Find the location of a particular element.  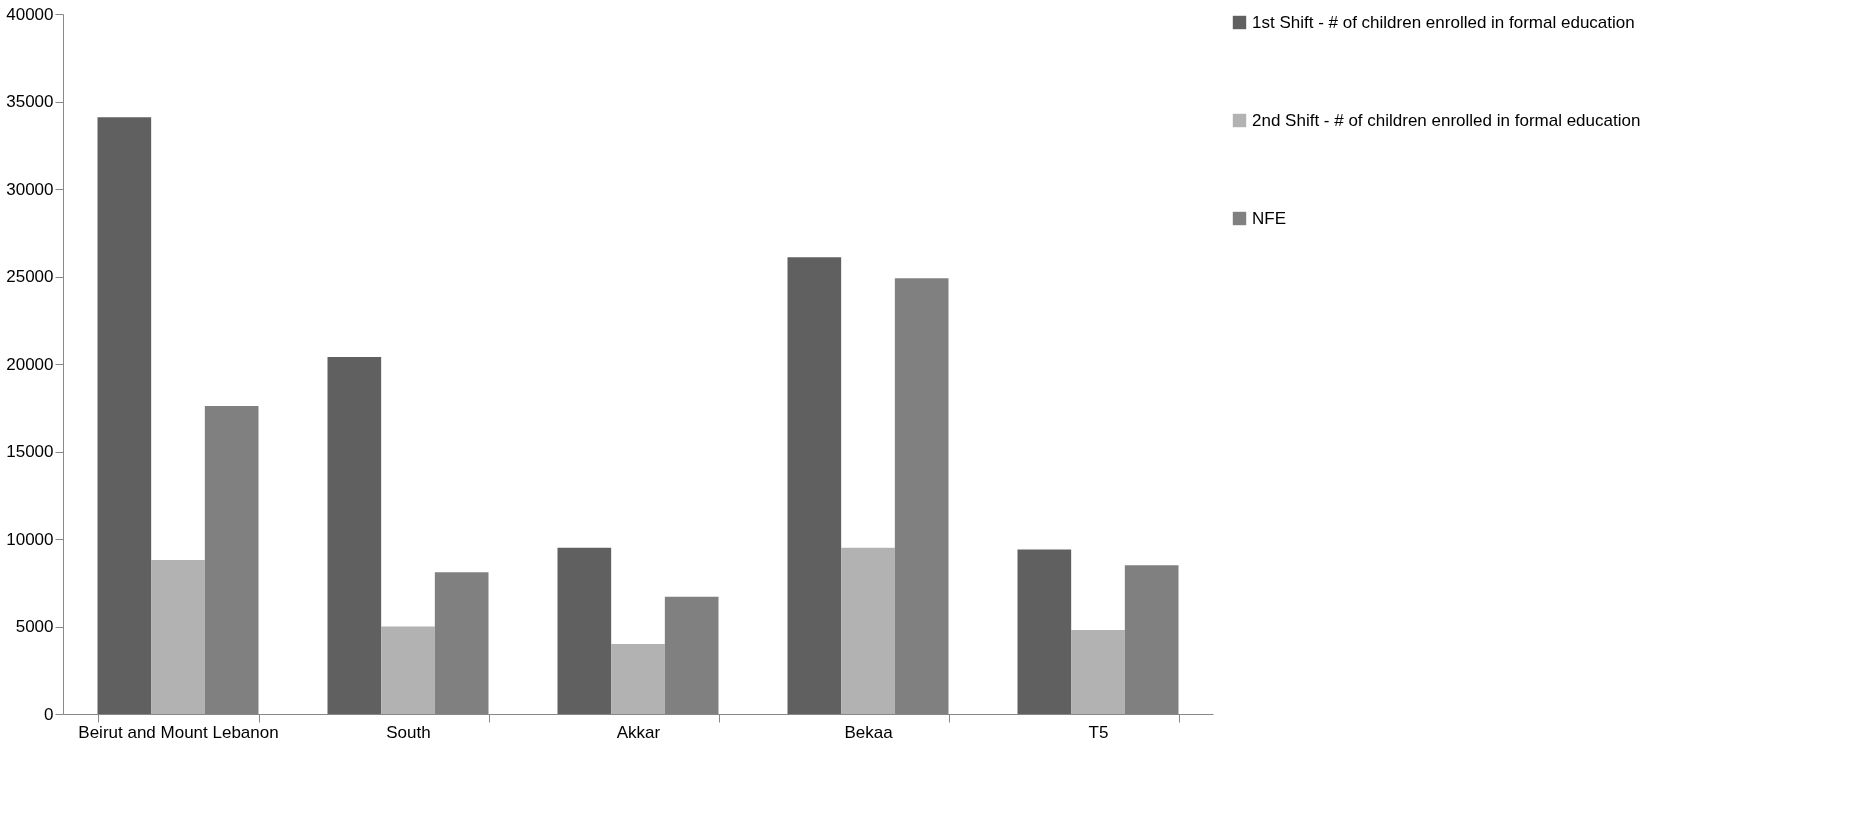

legend-label: NFE is located at coordinates (1269, 218).